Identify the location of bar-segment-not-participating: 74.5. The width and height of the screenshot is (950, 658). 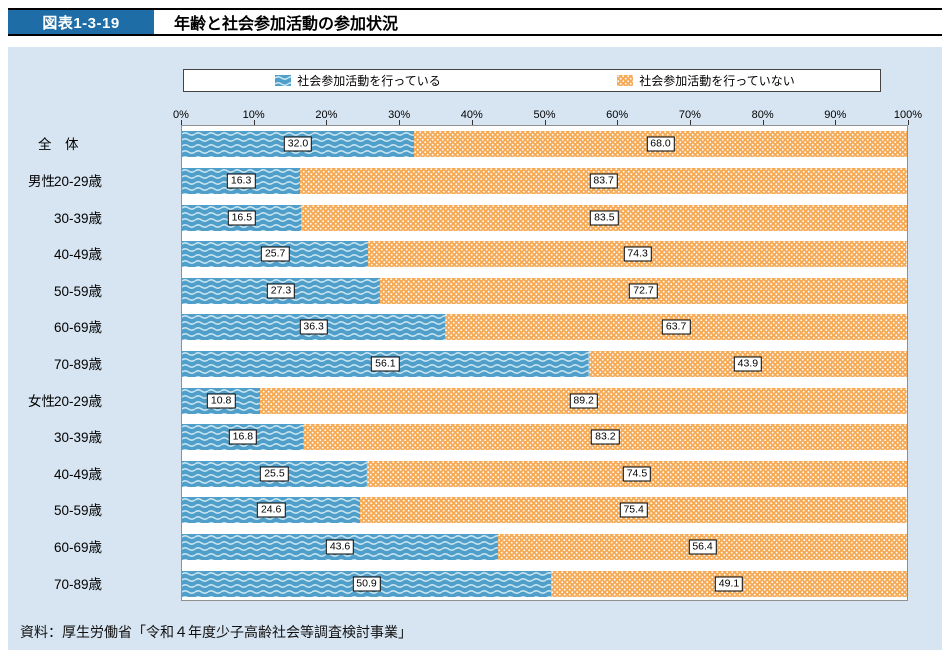
(636, 473).